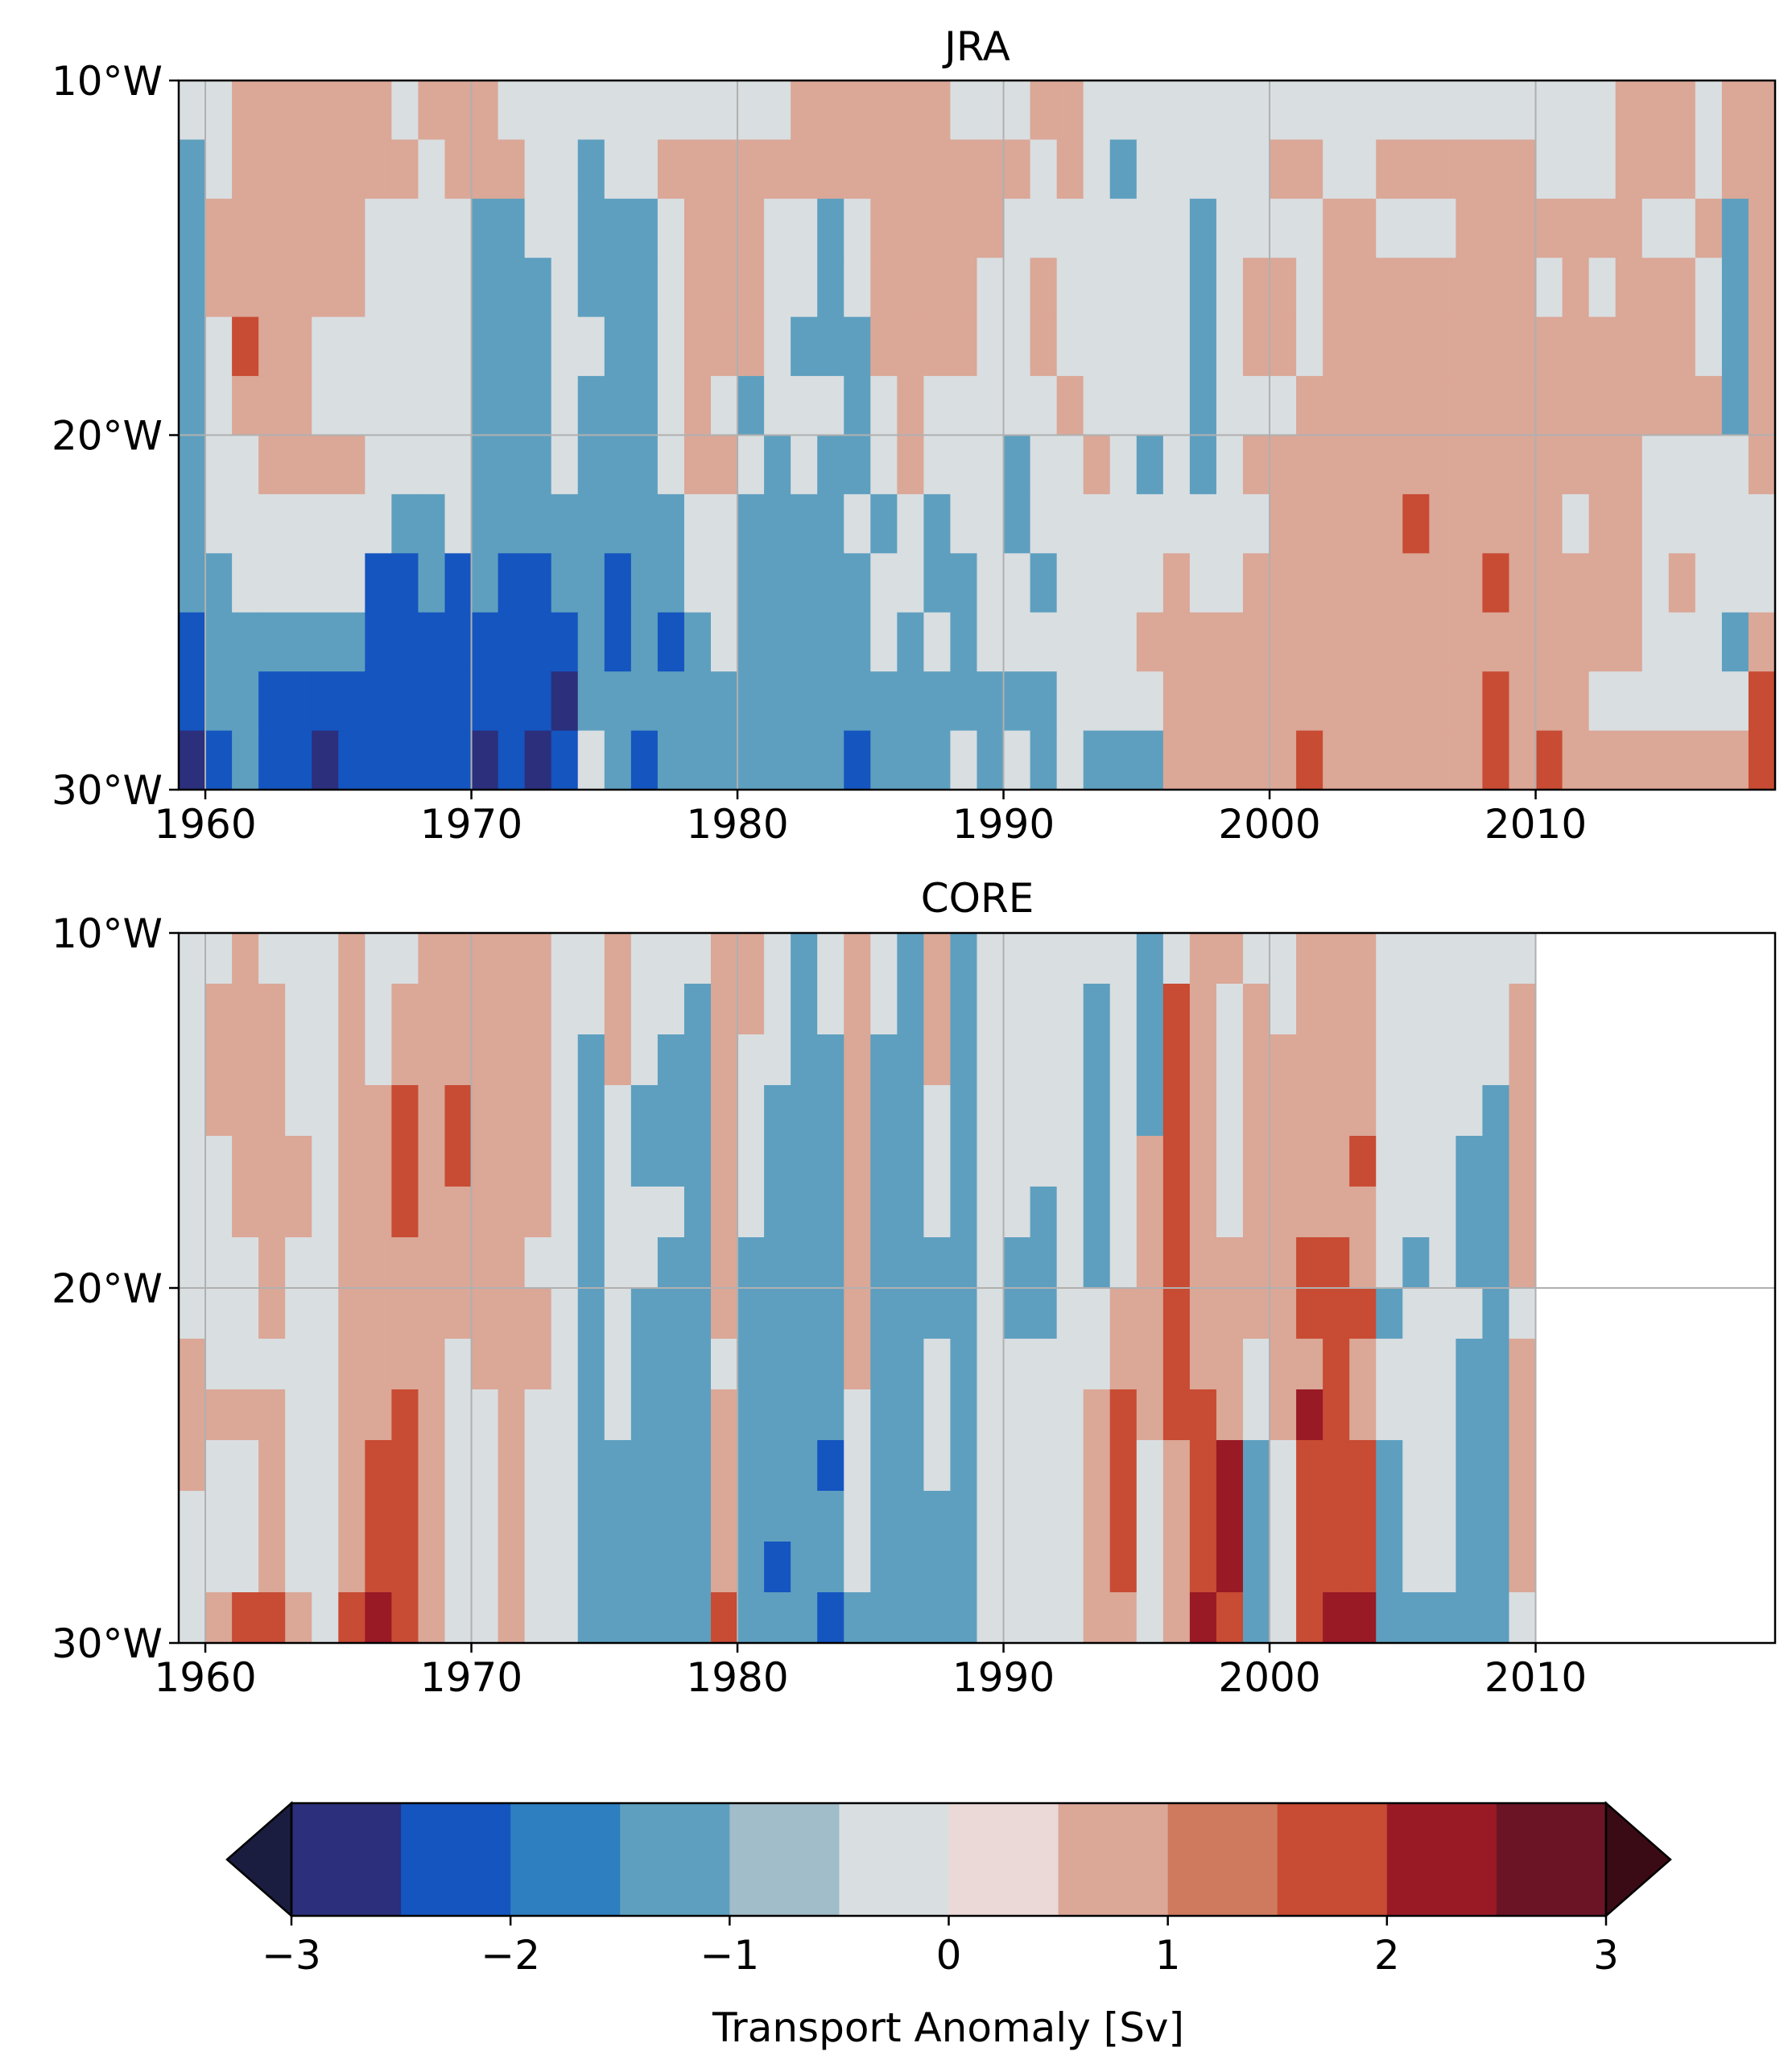 The height and width of the screenshot is (2068, 1792). Describe the element at coordinates (675, 1859) in the screenshot. I see `colorbar-segment` at that location.